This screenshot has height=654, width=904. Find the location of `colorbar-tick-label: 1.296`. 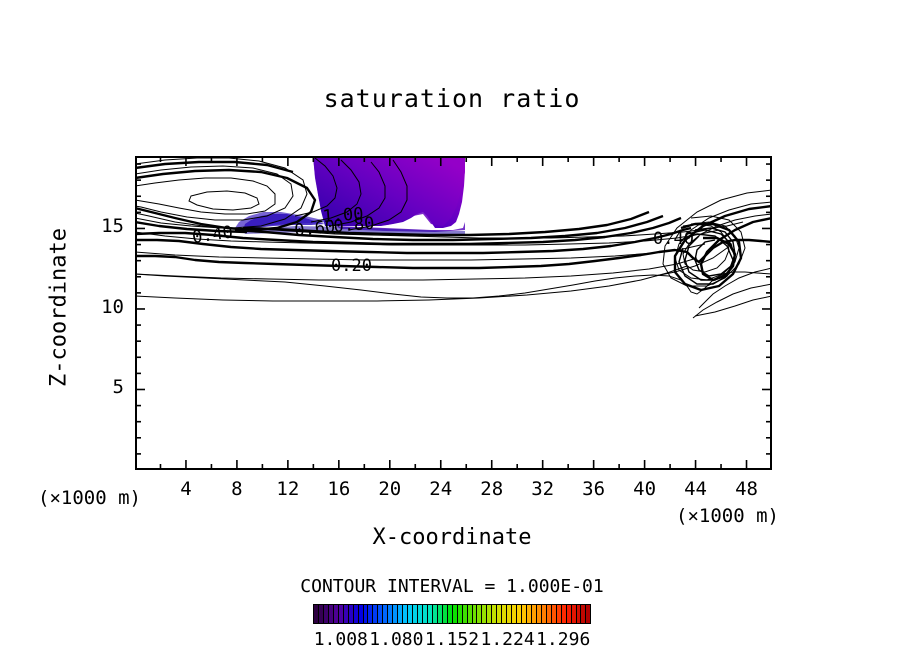

colorbar-tick-label: 1.296 is located at coordinates (563, 639).